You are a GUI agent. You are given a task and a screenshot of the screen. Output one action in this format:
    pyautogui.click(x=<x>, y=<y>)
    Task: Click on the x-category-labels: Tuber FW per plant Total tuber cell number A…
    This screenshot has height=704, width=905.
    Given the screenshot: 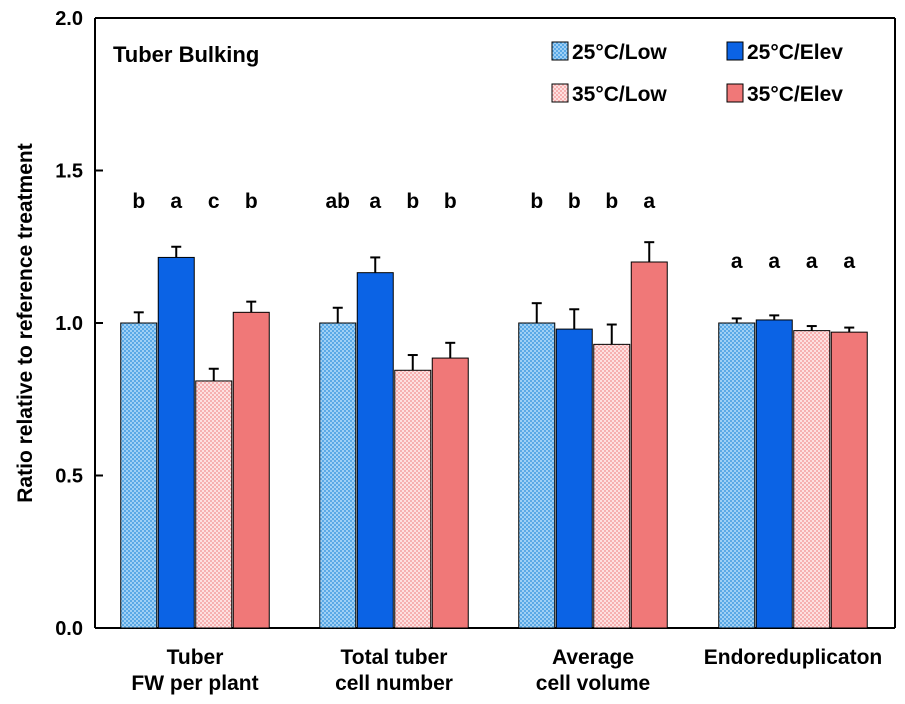 What is the action you would take?
    pyautogui.click(x=506, y=670)
    